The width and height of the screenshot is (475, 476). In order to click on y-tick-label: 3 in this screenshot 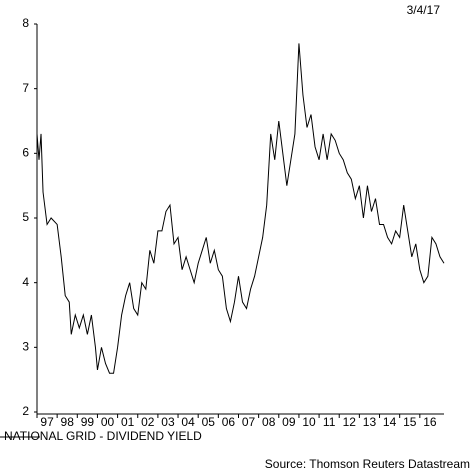, I will do `click(25, 347)`.